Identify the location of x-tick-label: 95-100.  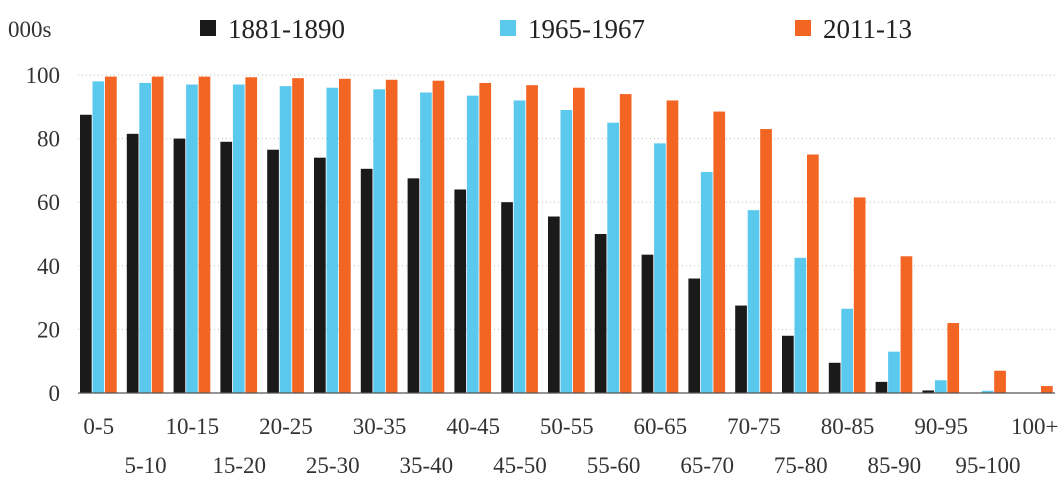
(987, 465).